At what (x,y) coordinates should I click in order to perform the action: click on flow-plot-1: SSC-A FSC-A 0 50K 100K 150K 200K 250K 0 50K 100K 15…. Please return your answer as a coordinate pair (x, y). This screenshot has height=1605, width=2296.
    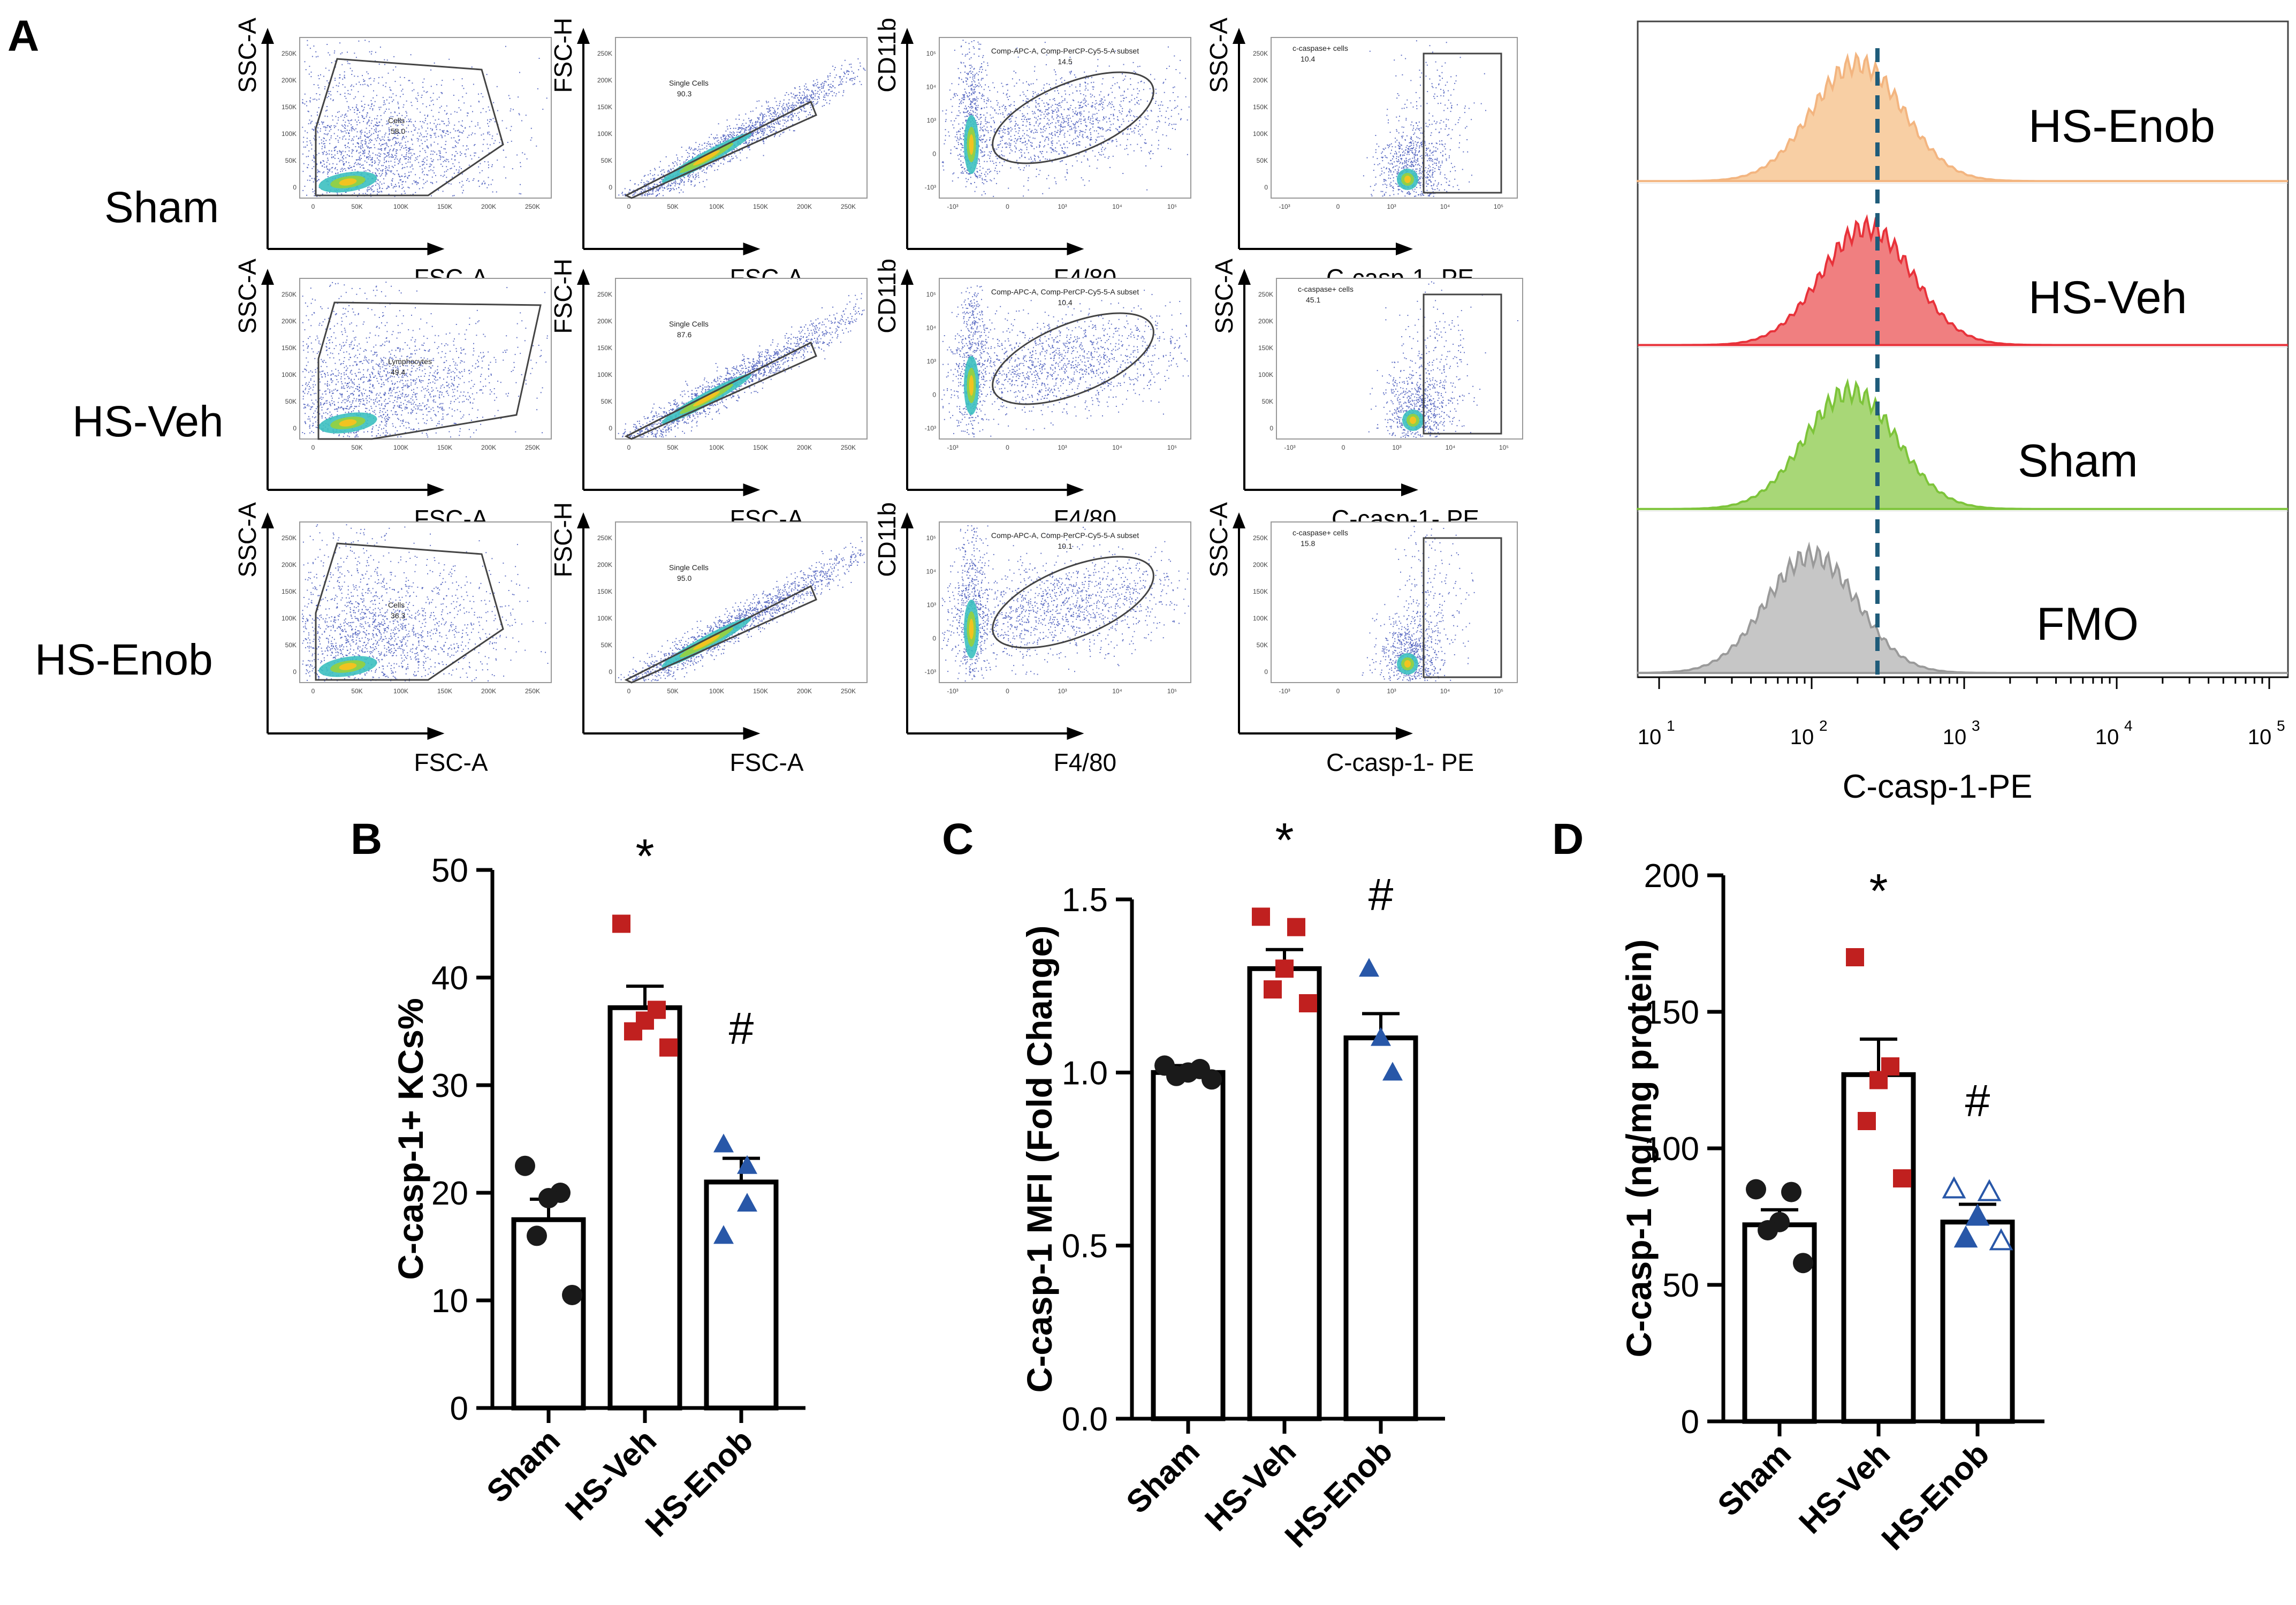
    Looking at the image, I should click on (392, 639).